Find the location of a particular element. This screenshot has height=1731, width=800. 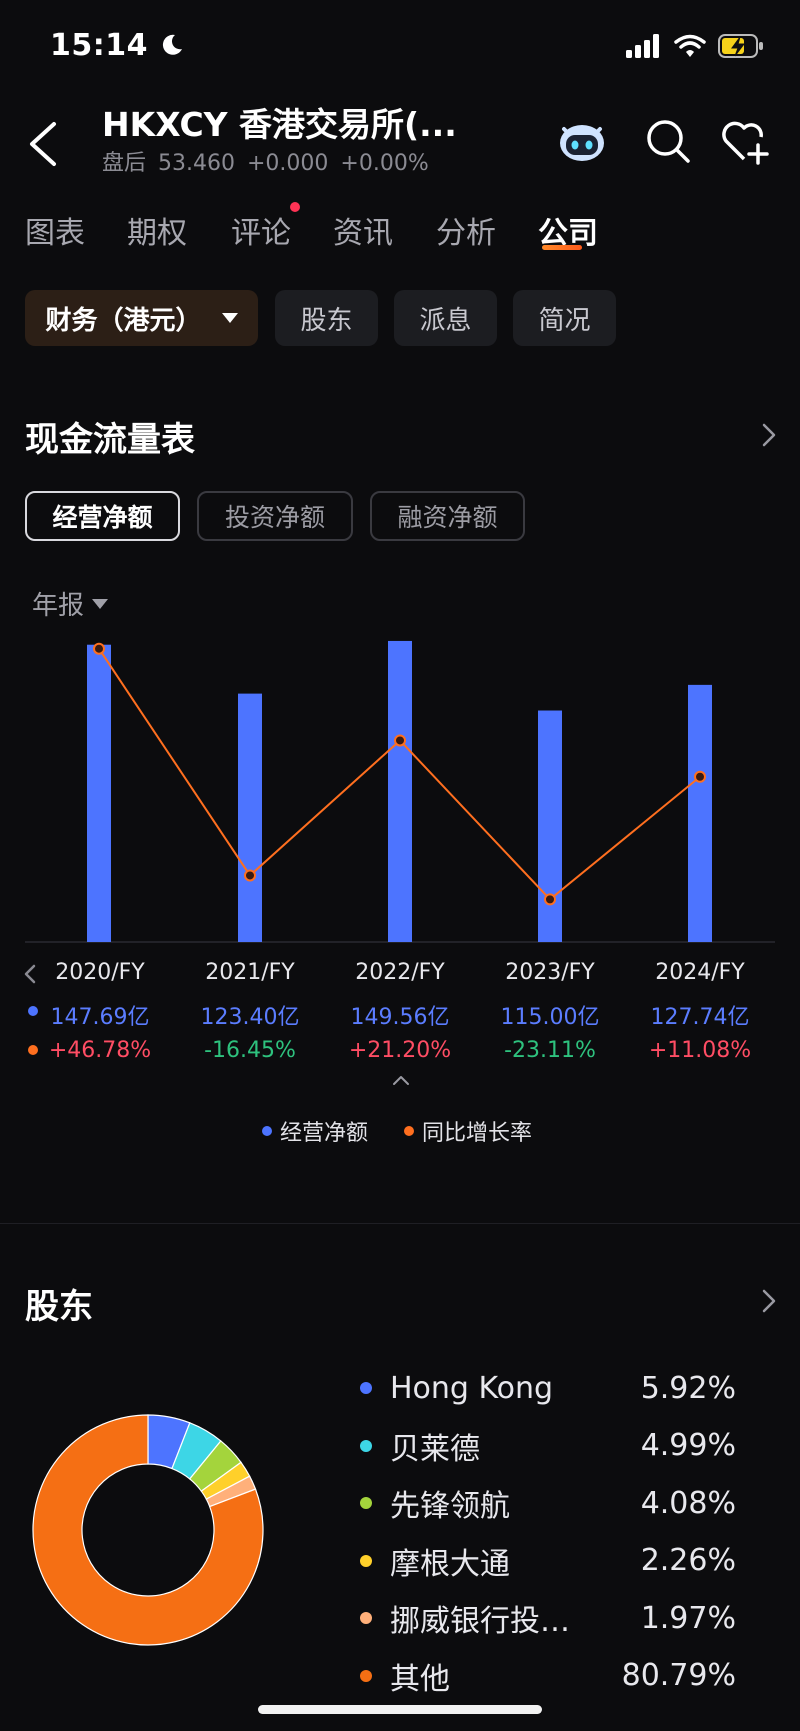

section-divider is located at coordinates (400, 1223).